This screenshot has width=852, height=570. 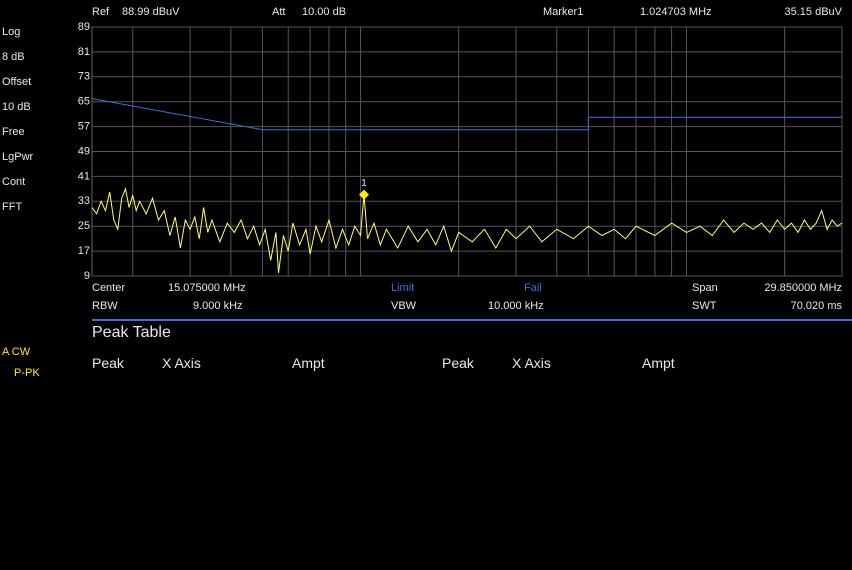 What do you see at coordinates (563, 12) in the screenshot?
I see `marker-label: Marker1` at bounding box center [563, 12].